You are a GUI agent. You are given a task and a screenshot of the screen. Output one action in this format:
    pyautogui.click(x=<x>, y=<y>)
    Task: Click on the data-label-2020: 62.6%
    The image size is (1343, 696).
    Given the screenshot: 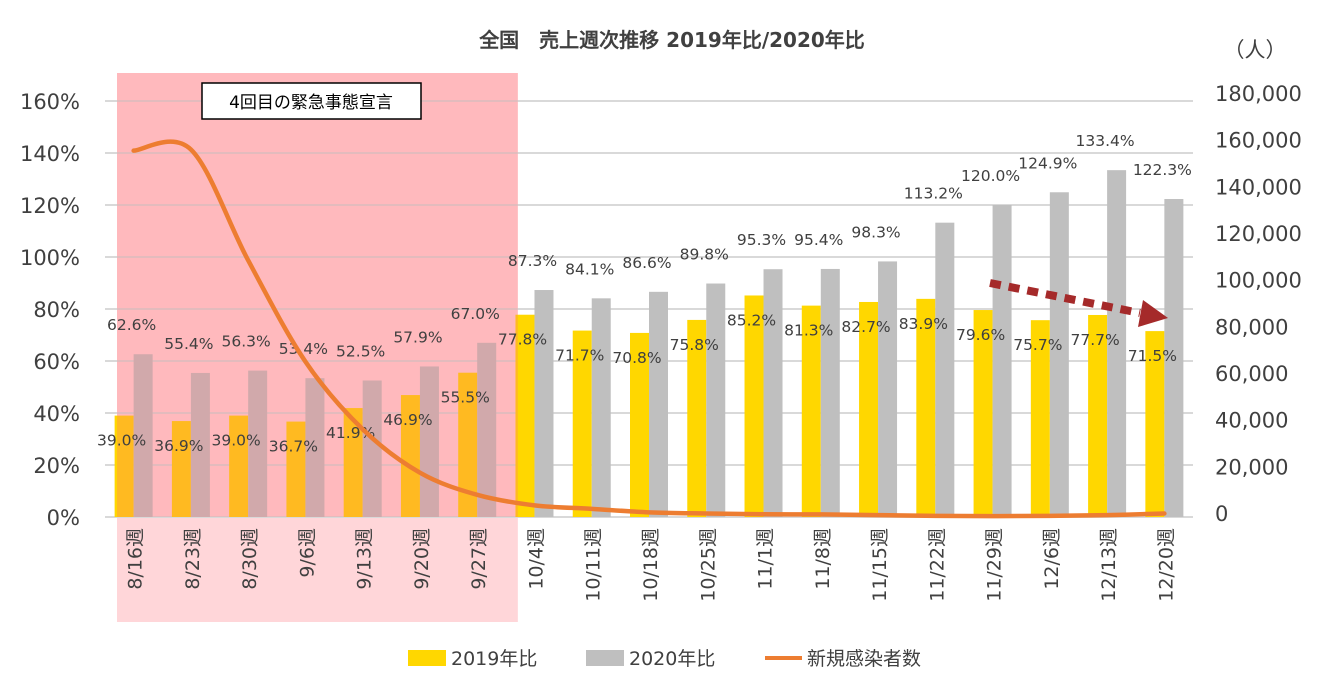 What is the action you would take?
    pyautogui.click(x=131, y=325)
    